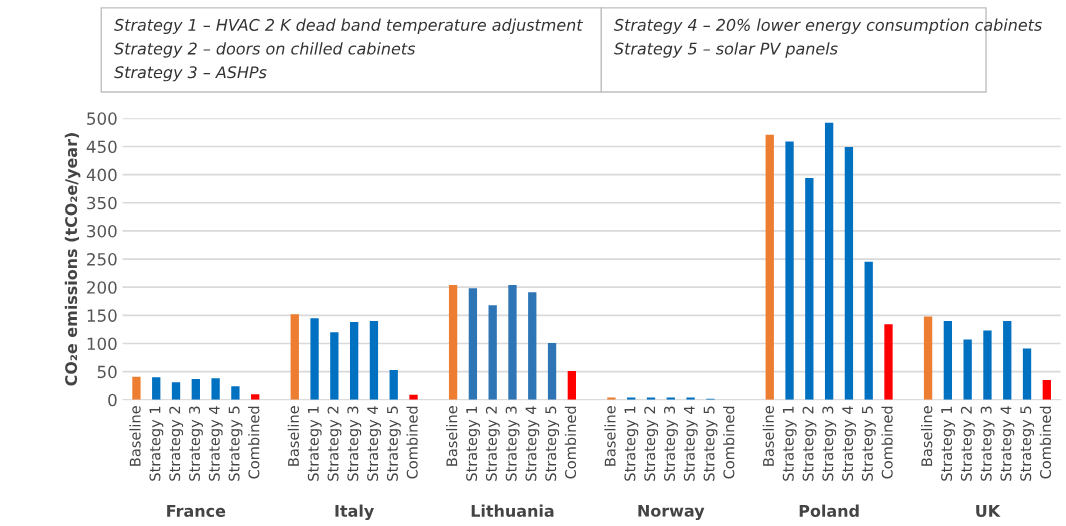 The image size is (1066, 526). I want to click on y-tick-label: 250, so click(102, 259).